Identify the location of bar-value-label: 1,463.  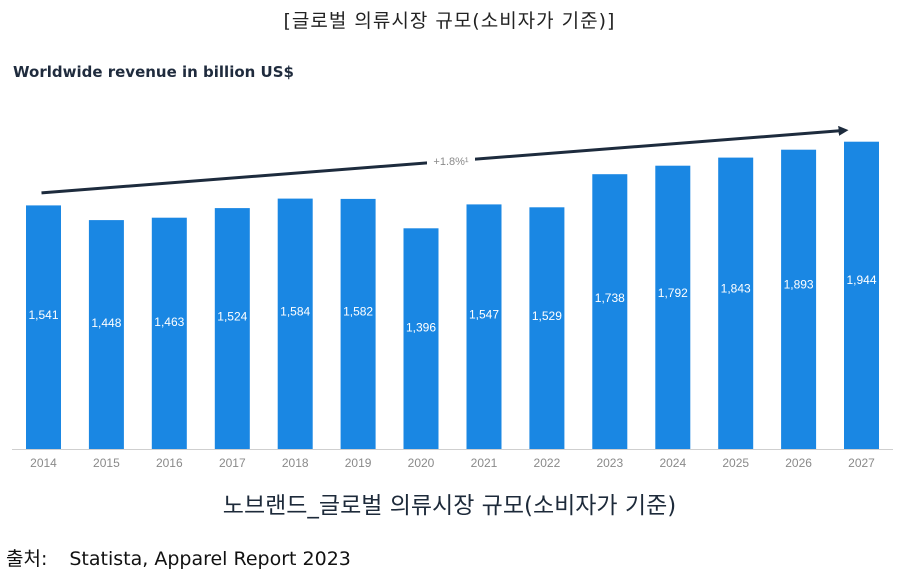
(169, 322).